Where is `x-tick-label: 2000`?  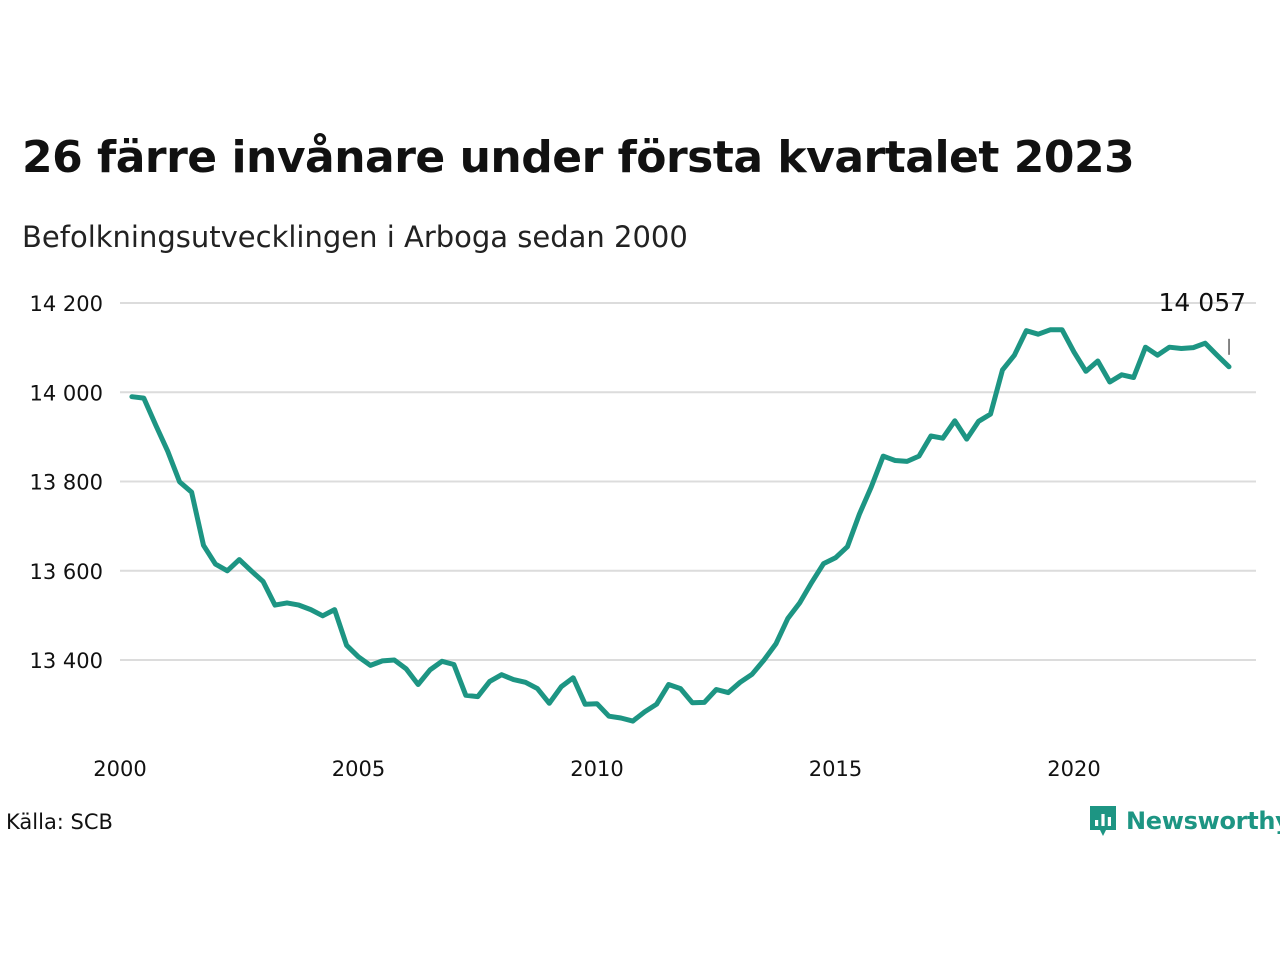 x-tick-label: 2000 is located at coordinates (119, 769).